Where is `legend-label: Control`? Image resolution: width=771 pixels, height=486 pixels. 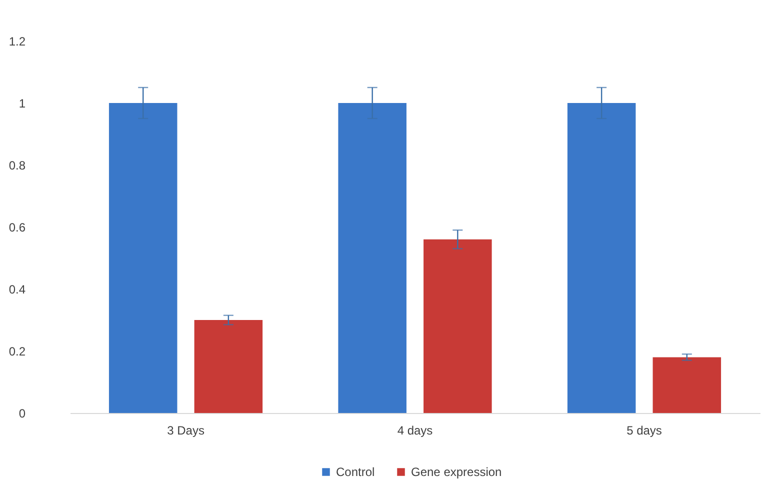
legend-label: Control is located at coordinates (355, 472).